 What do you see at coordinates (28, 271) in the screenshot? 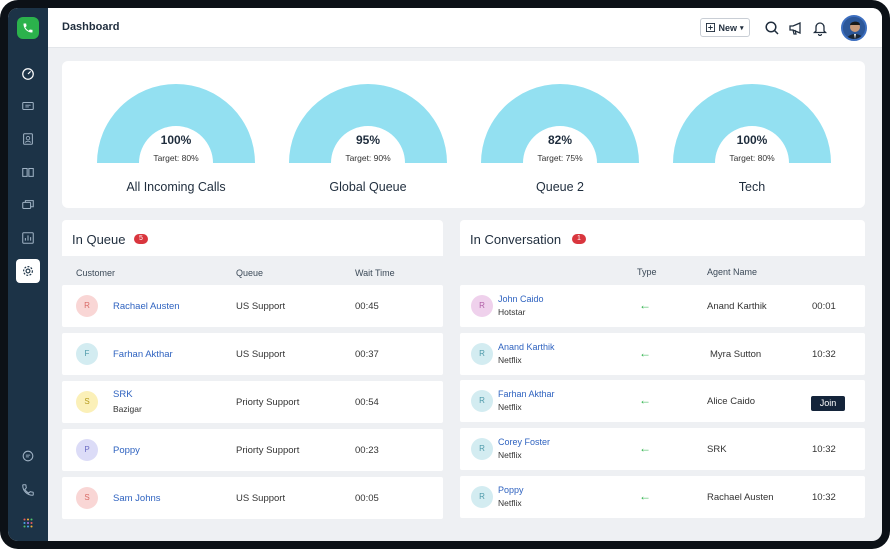
I see `settings-icon` at bounding box center [28, 271].